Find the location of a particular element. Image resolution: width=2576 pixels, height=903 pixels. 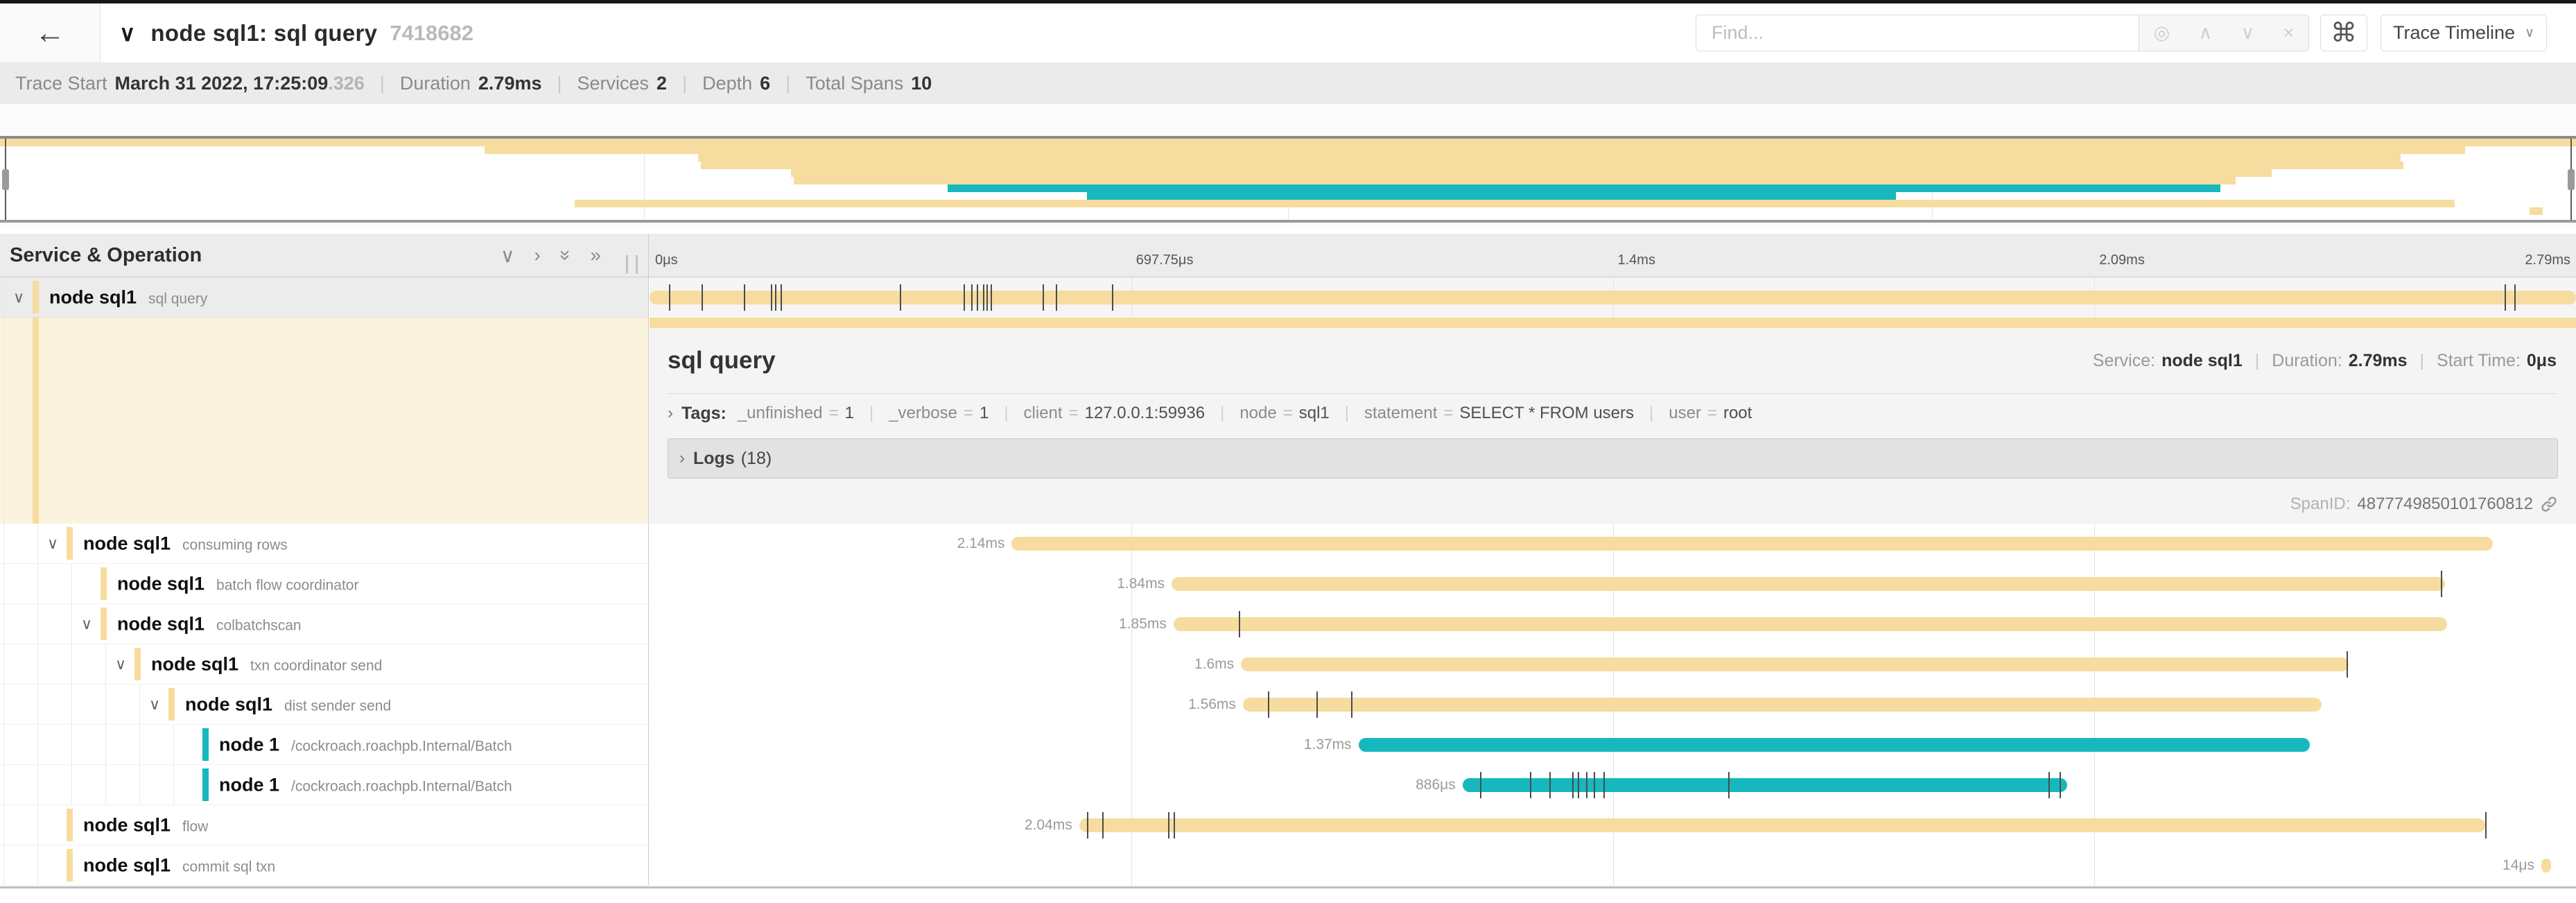

command-icon: ⌘ is located at coordinates (2344, 33).